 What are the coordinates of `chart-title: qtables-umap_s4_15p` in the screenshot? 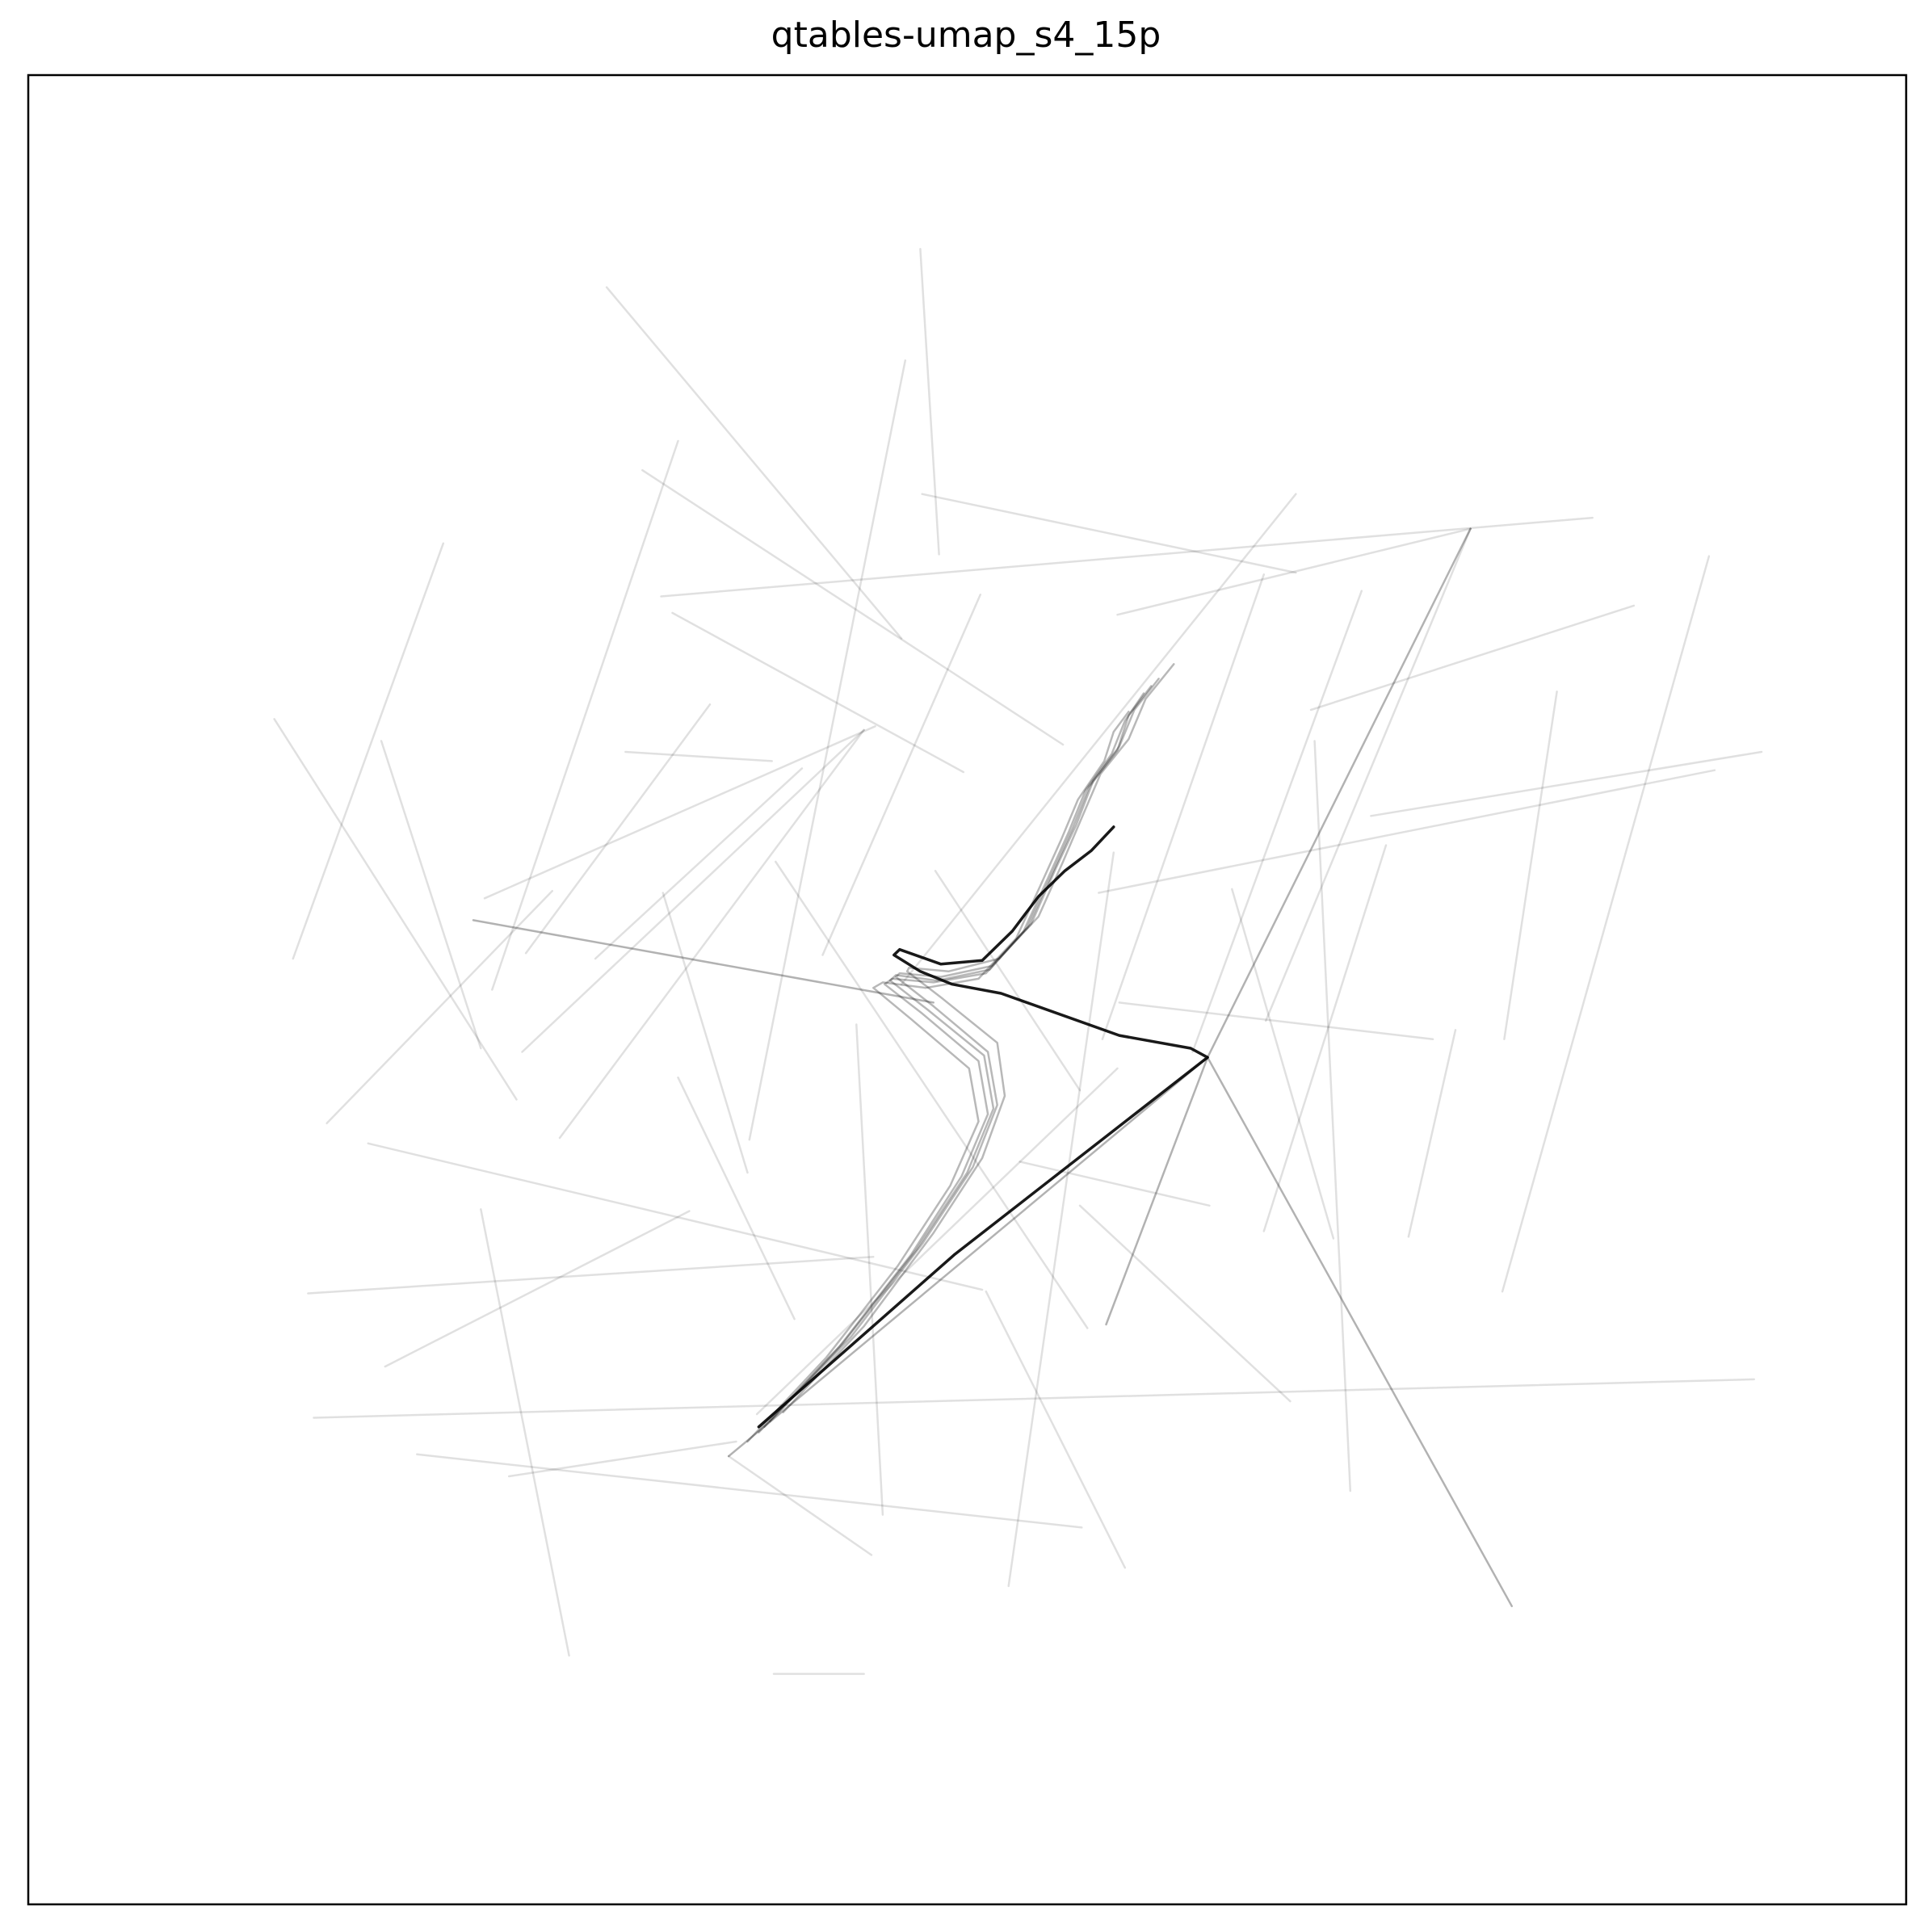 It's located at (966, 35).